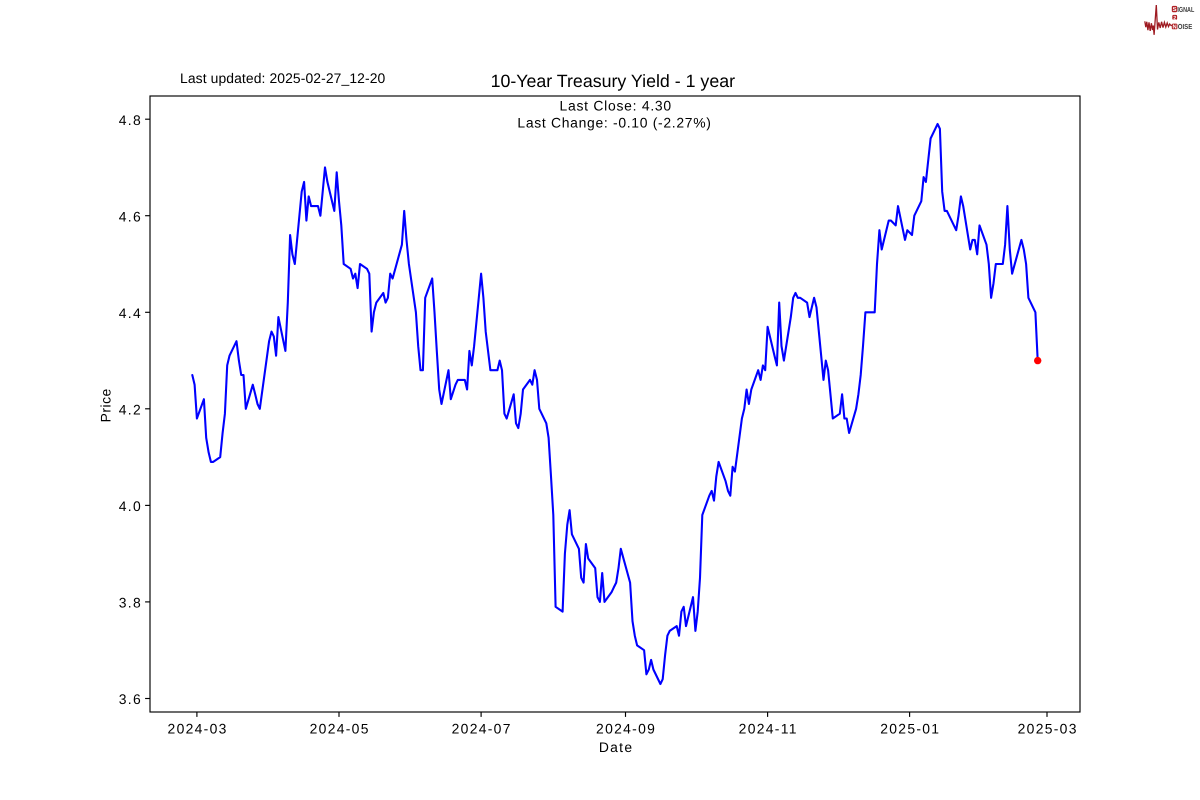 This screenshot has width=1200, height=800. I want to click on svg-text: 3.8, so click(130, 603).